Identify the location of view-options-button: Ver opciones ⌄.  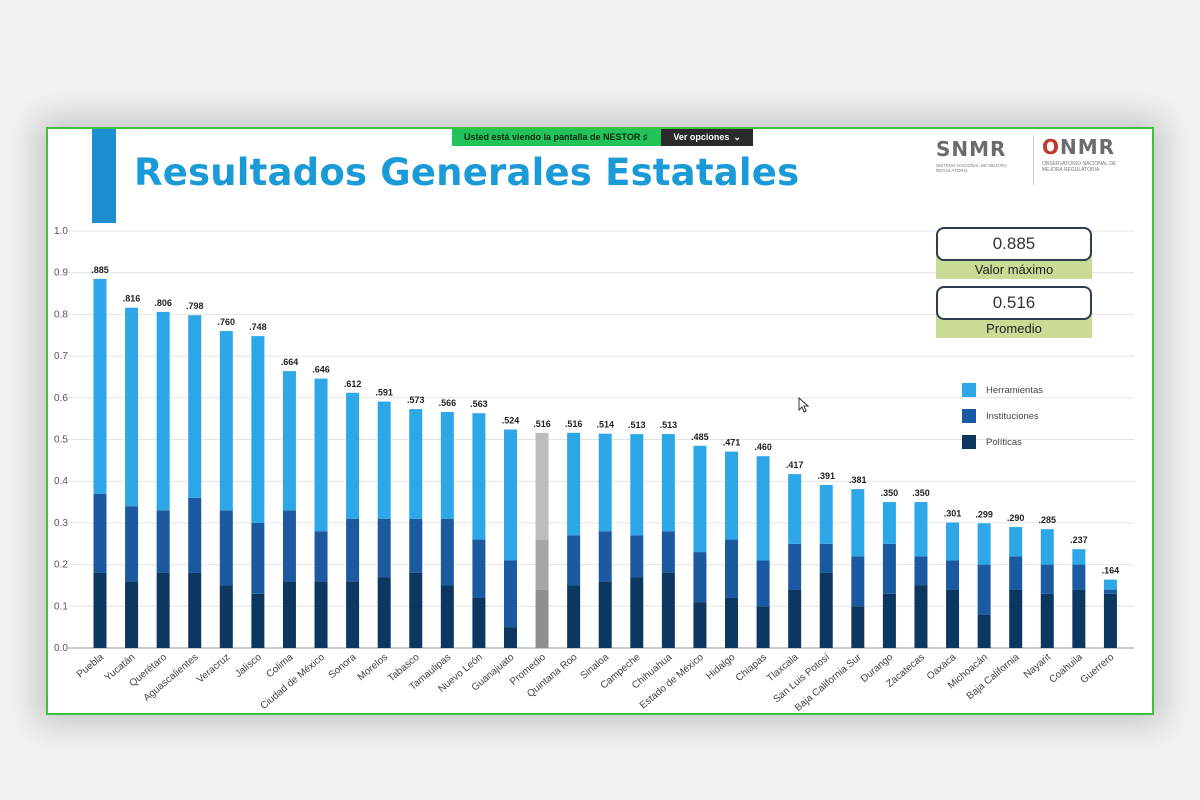
(707, 137).